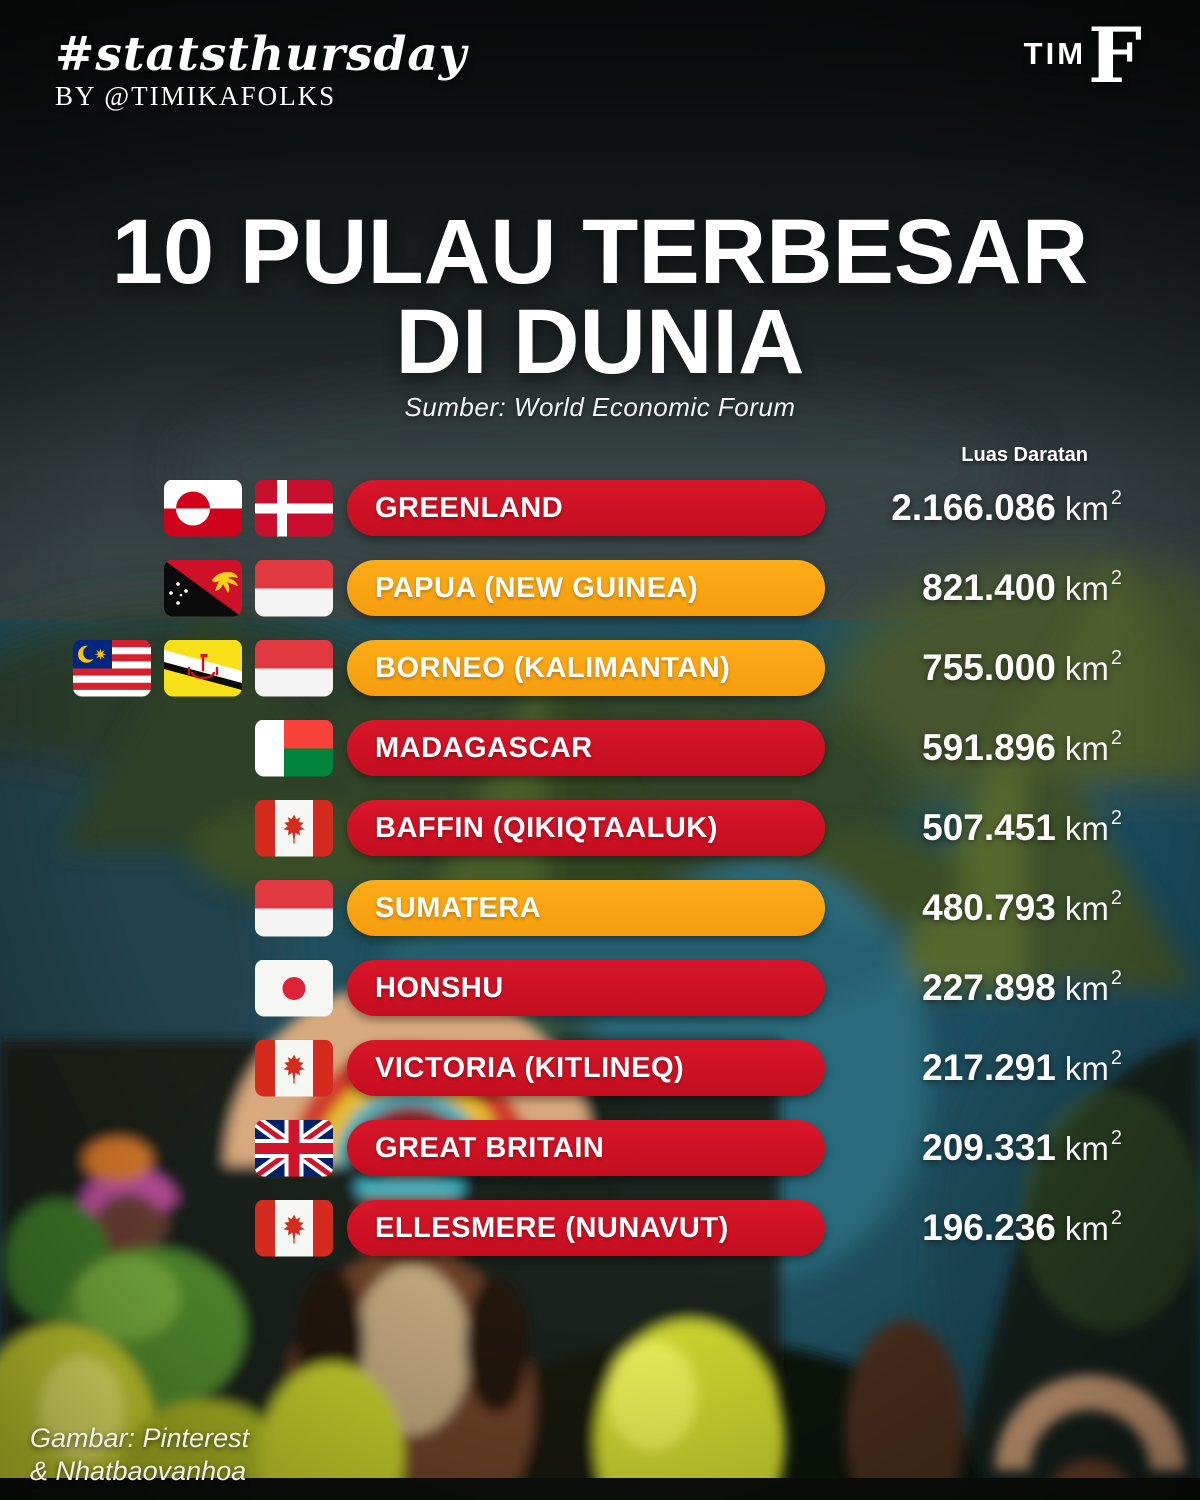 This screenshot has height=1500, width=1200. I want to click on row-papua: PAPUA (NEW GUINEA) 821.400 km 2, so click(600, 588).